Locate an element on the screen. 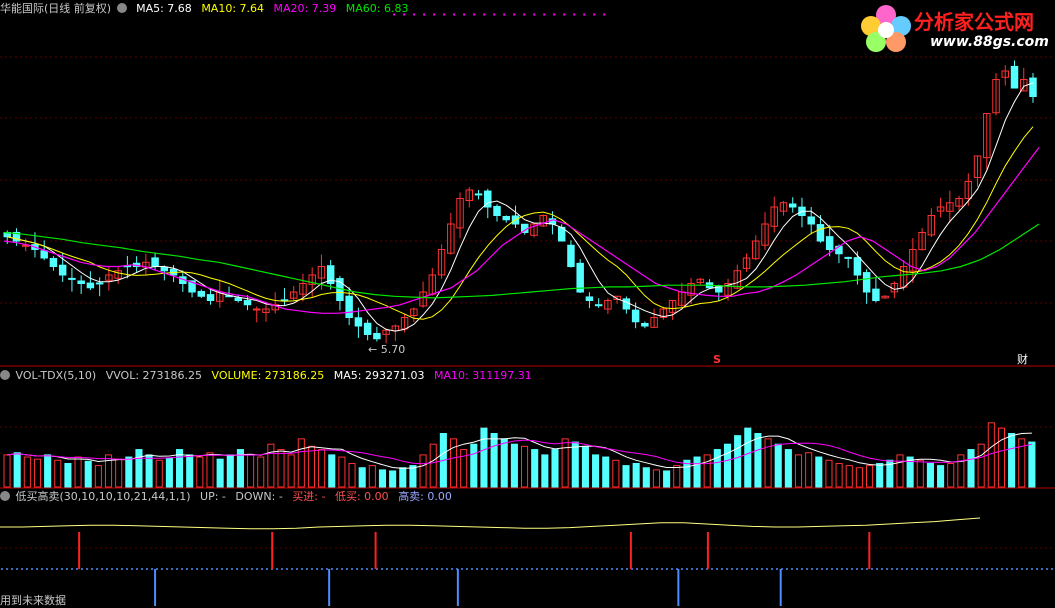  ma60-label: MA60: 6.83 is located at coordinates (377, 8).